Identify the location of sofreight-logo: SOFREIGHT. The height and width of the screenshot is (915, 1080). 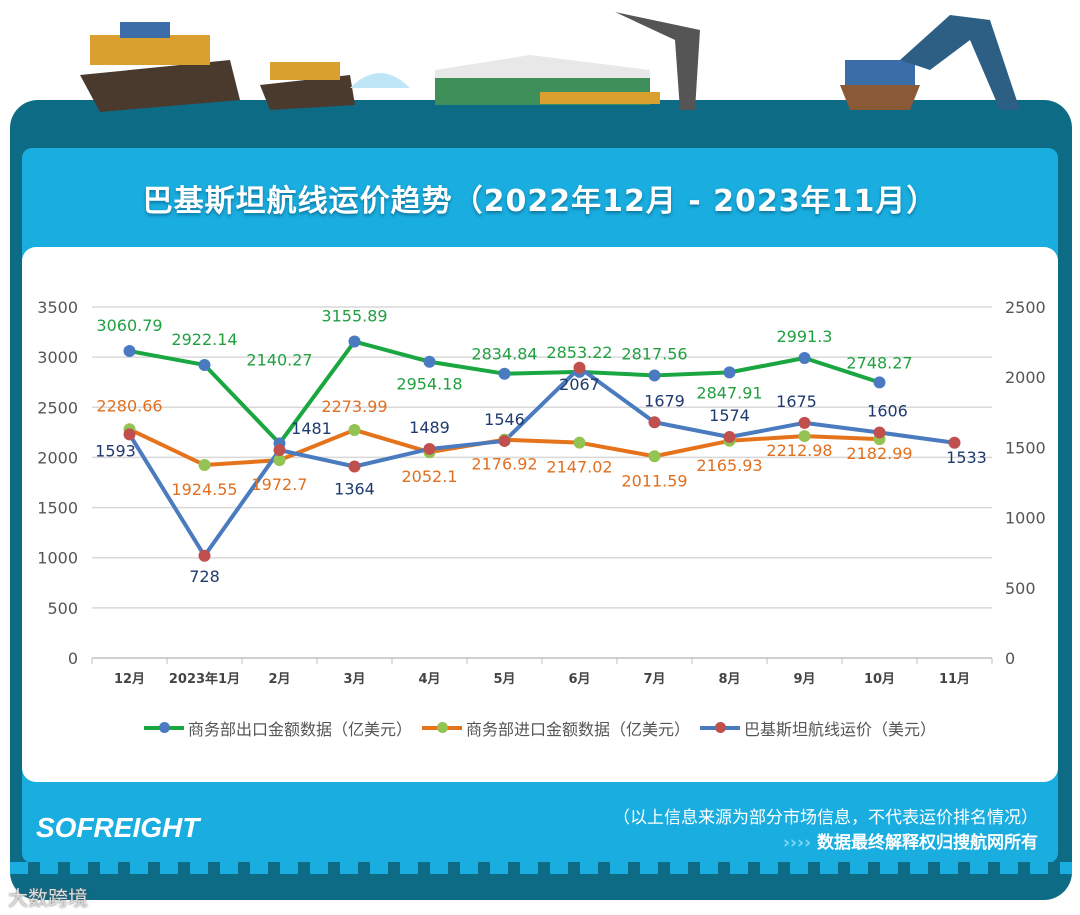
(118, 827).